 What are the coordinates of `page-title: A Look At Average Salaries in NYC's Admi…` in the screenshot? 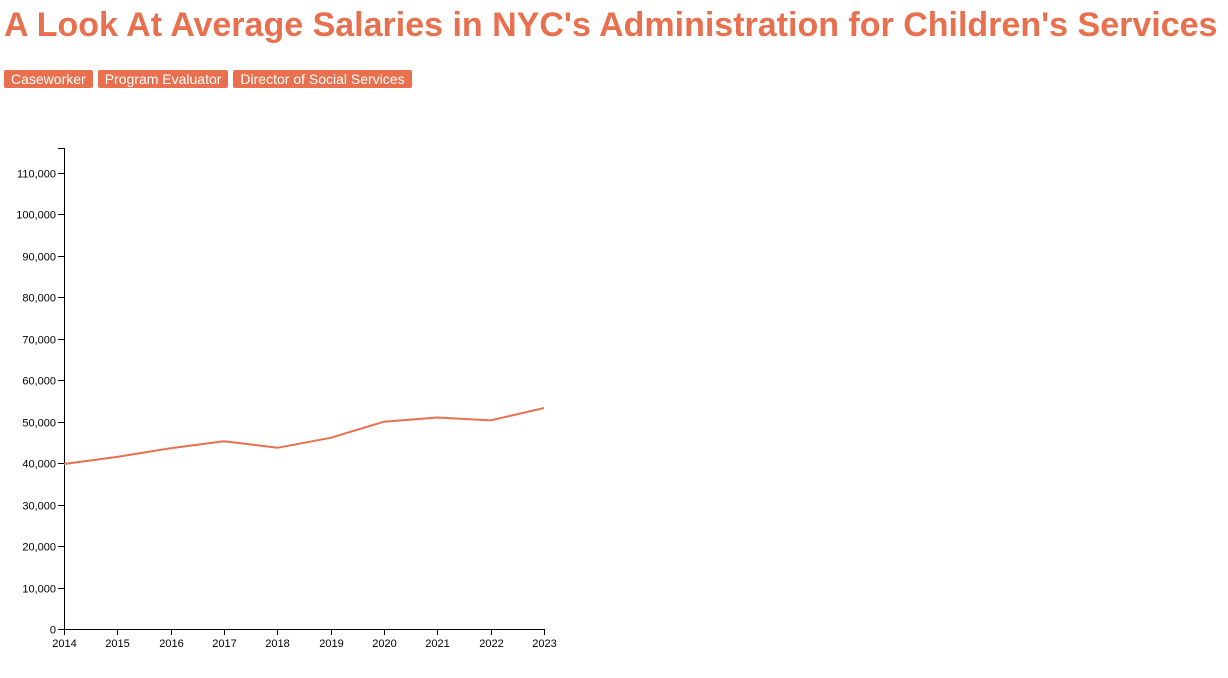 It's located at (611, 25).